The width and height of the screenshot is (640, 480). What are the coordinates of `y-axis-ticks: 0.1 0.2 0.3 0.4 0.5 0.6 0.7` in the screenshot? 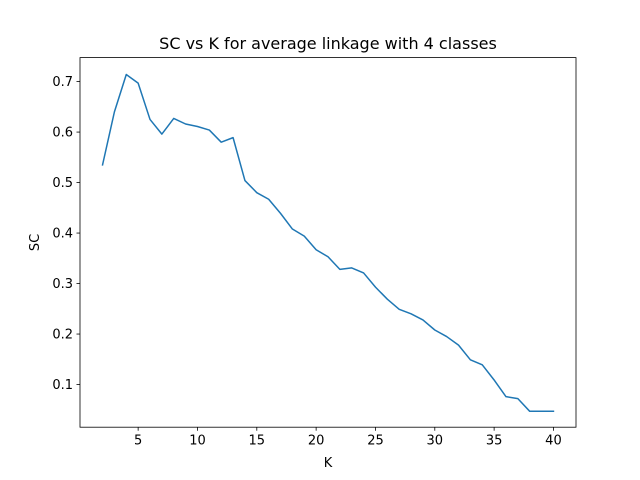 It's located at (66, 234).